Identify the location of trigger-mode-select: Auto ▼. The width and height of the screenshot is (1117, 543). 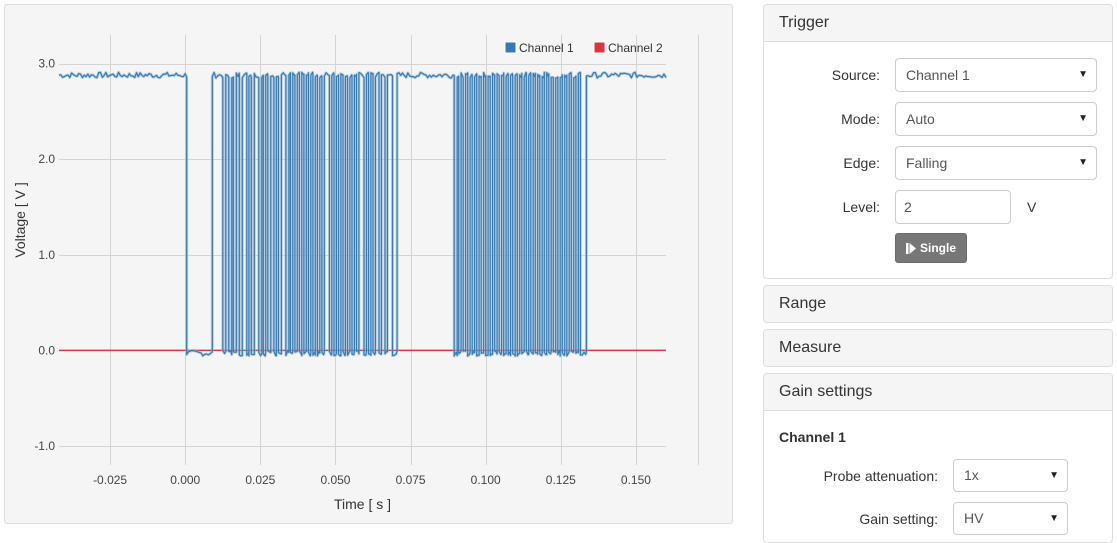
(996, 119).